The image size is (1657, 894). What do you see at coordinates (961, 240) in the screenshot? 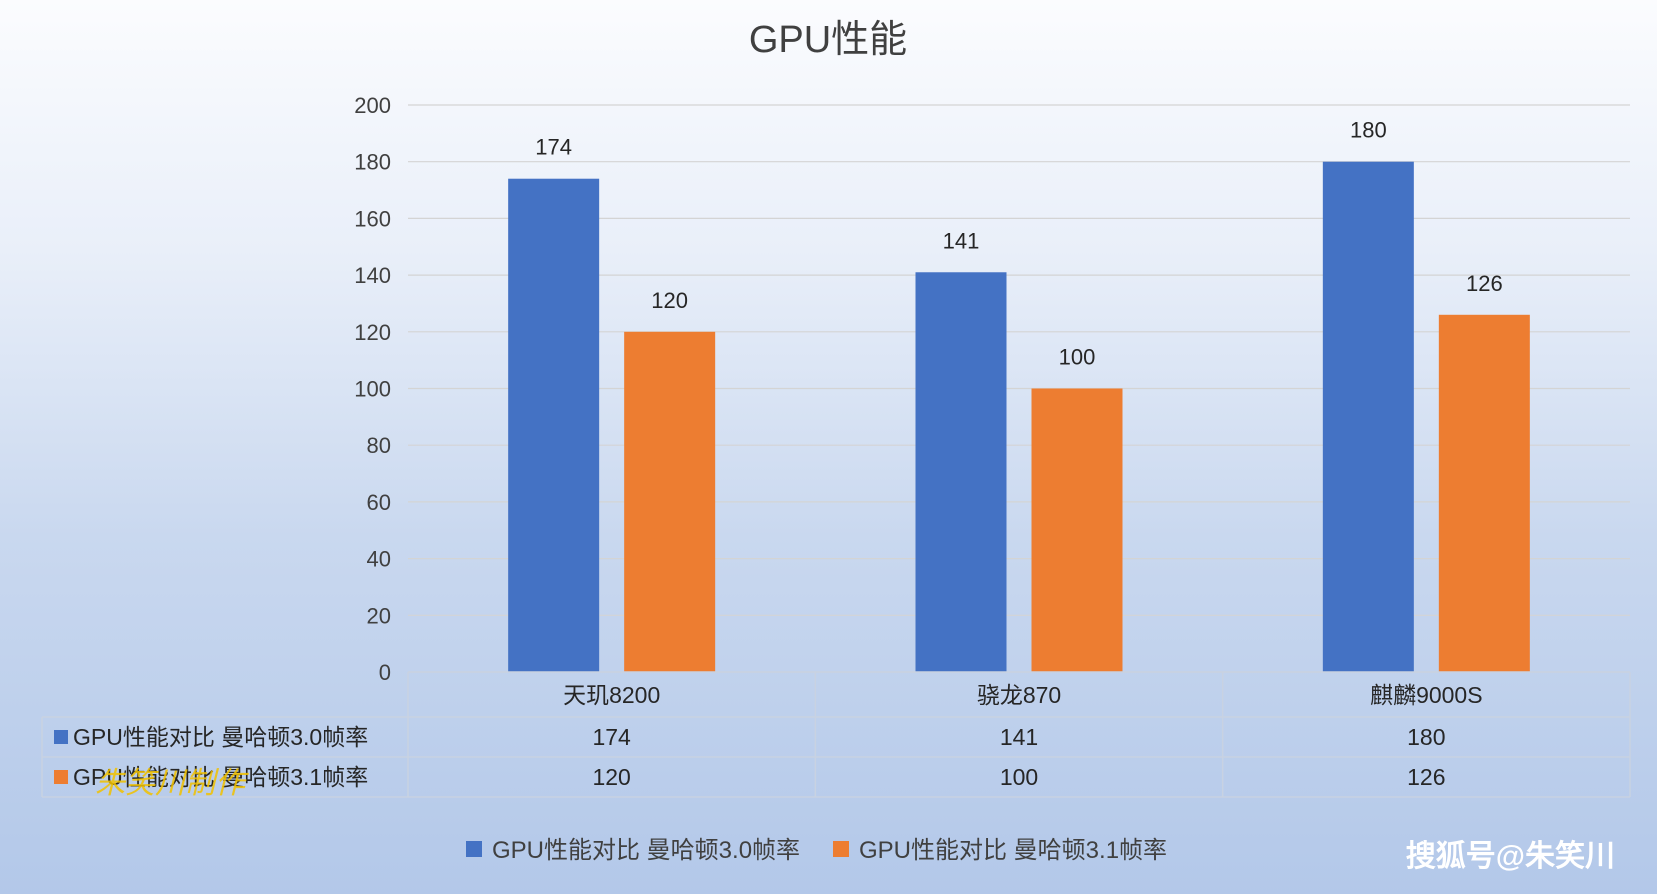
I see `data-label: 141` at bounding box center [961, 240].